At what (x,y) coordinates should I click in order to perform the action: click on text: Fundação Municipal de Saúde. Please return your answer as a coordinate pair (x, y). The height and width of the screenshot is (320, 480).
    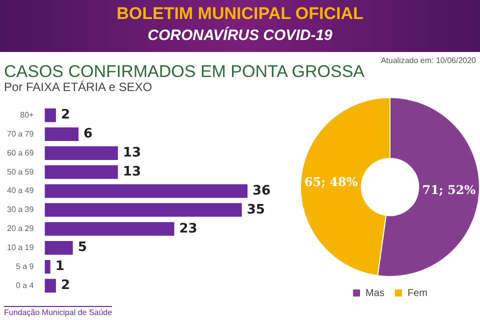
    Looking at the image, I should click on (58, 311).